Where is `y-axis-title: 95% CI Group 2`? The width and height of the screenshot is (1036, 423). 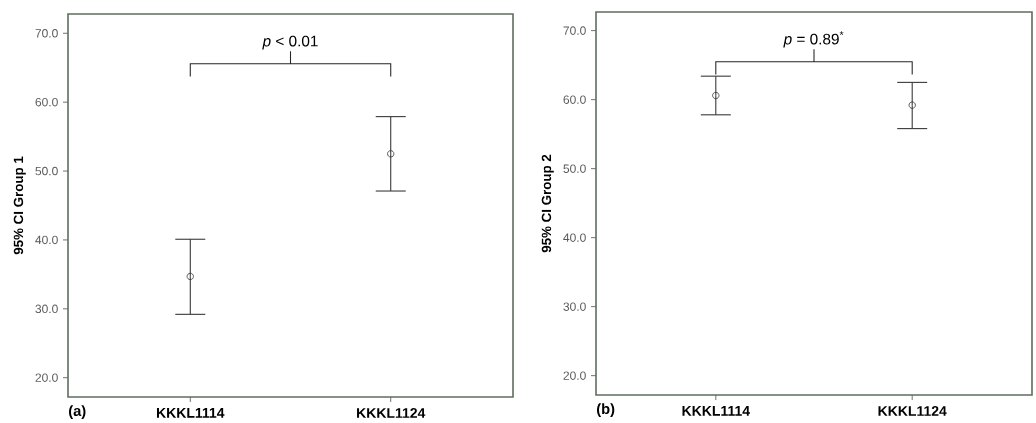
y-axis-title: 95% CI Group 2 is located at coordinates (547, 203).